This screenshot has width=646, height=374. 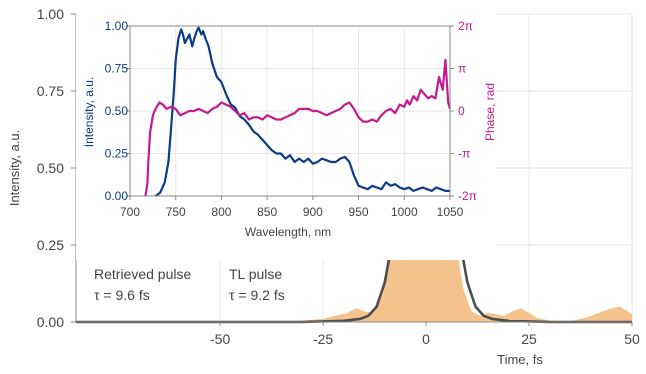 What do you see at coordinates (117, 69) in the screenshot?
I see `inset-y-tick-label-0-75: 0.75` at bounding box center [117, 69].